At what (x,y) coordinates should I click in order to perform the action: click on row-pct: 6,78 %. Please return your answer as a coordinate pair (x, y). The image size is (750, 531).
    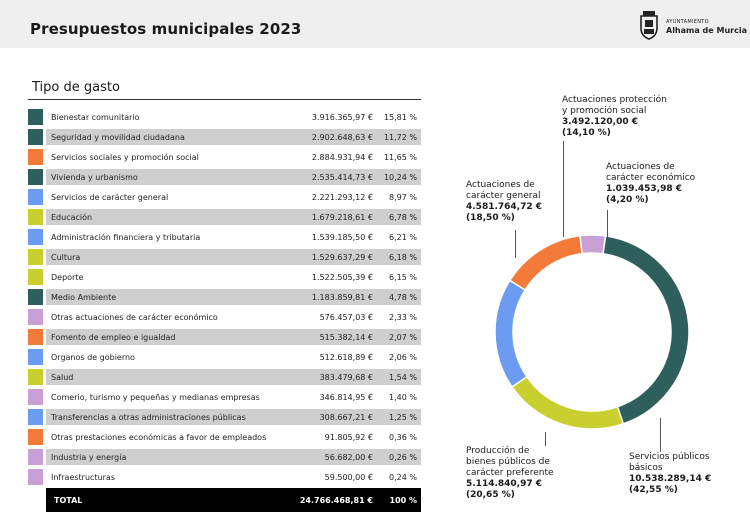
    Looking at the image, I should click on (403, 217).